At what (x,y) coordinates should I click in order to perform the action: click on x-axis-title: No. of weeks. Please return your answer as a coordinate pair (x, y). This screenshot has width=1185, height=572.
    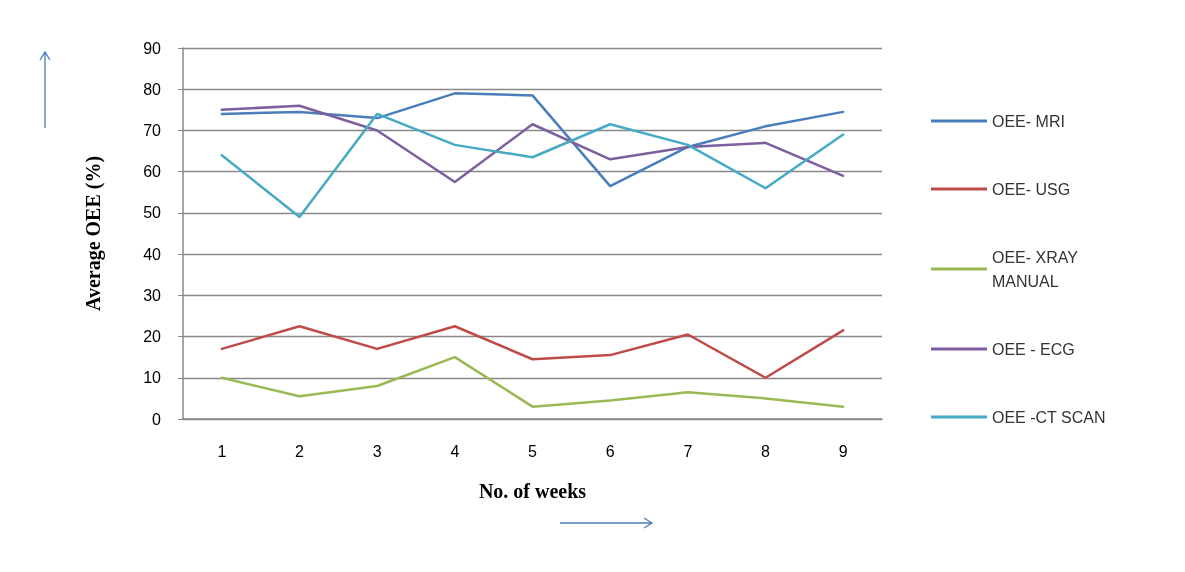
    Looking at the image, I should click on (532, 491).